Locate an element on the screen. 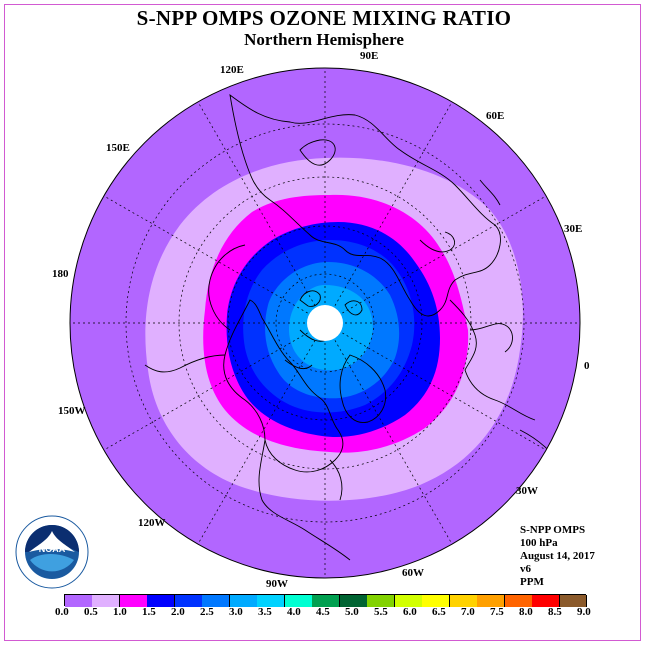 The width and height of the screenshot is (648, 648). colorbar-tick-label: 0.0 is located at coordinates (62, 612).